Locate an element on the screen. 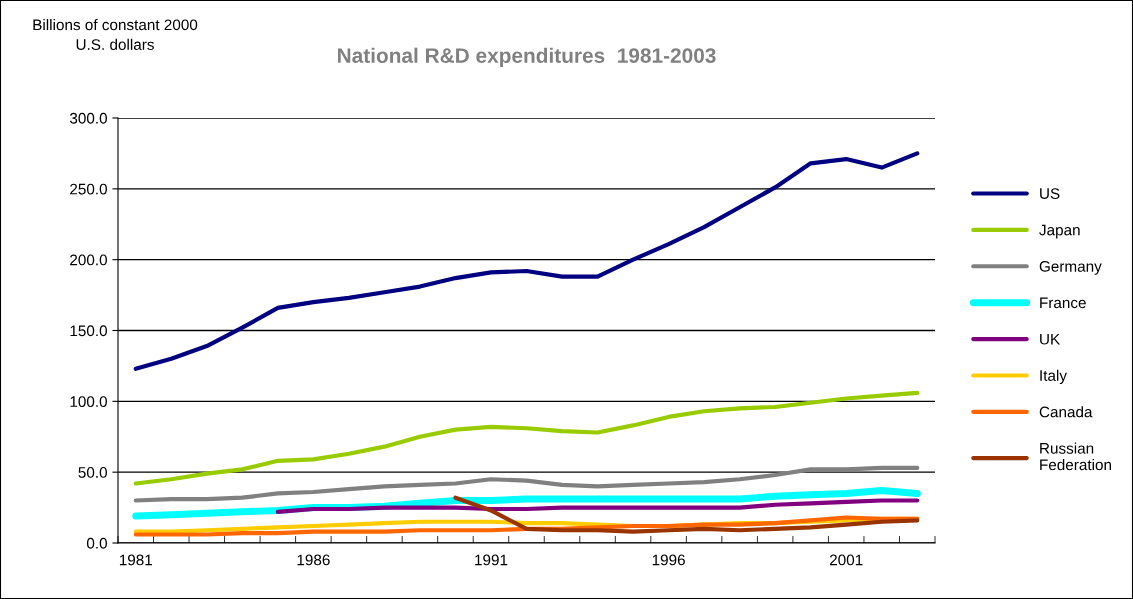 This screenshot has width=1133, height=599. legend-label: Italy is located at coordinates (1053, 376).